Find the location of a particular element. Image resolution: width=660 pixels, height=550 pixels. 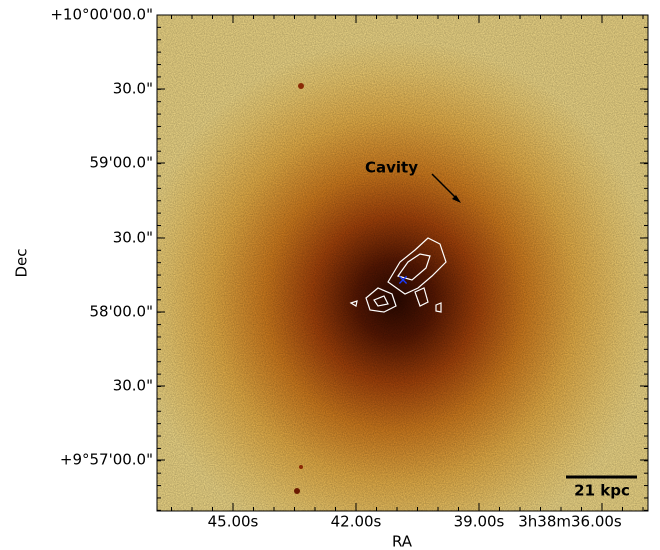

y-tick-label: 58'00.0" is located at coordinates (121, 312).